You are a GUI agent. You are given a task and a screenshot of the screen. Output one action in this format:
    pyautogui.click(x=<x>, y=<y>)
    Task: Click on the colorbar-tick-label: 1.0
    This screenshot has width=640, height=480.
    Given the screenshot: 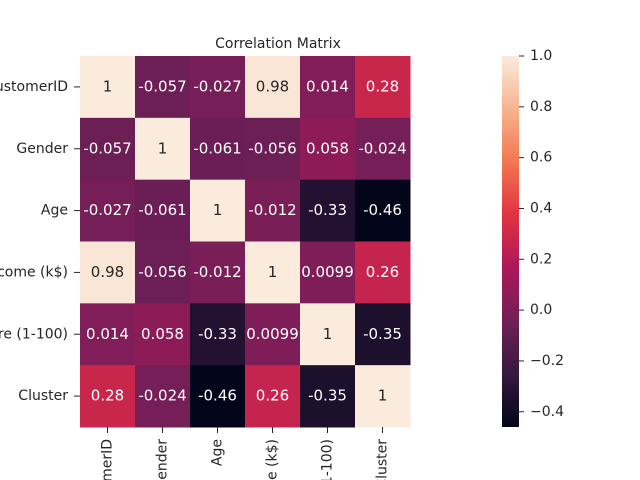 What is the action you would take?
    pyautogui.click(x=541, y=56)
    